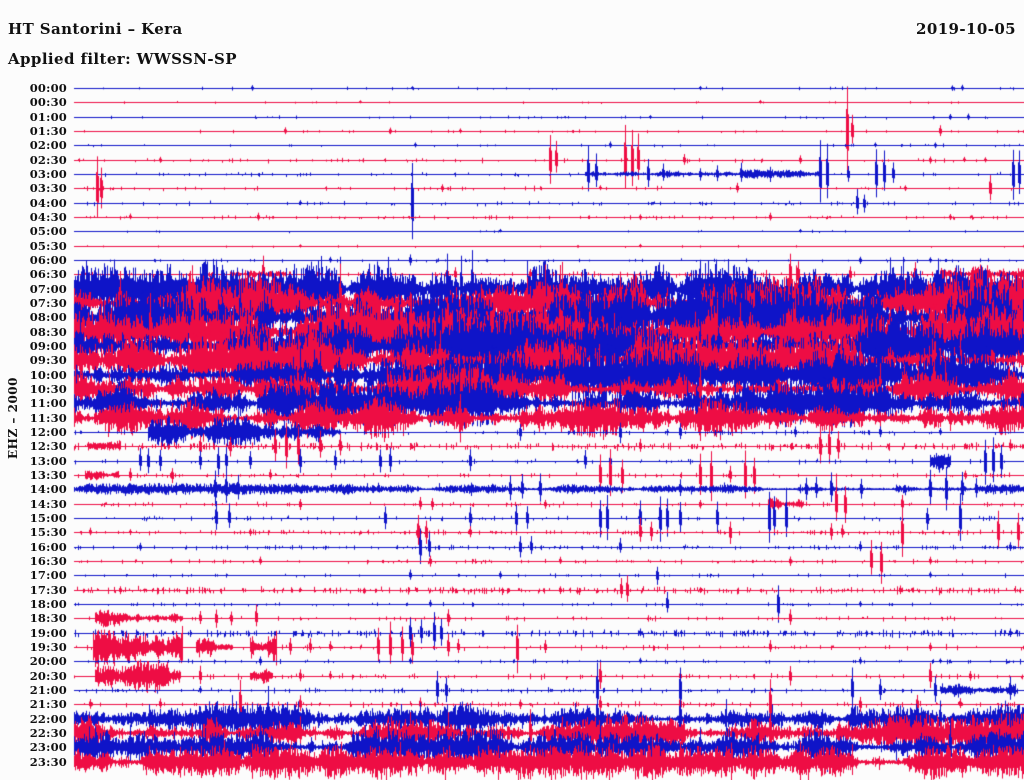 This screenshot has width=1024, height=780. Describe the element at coordinates (48, 661) in the screenshot. I see `time-label: 20:00` at that location.